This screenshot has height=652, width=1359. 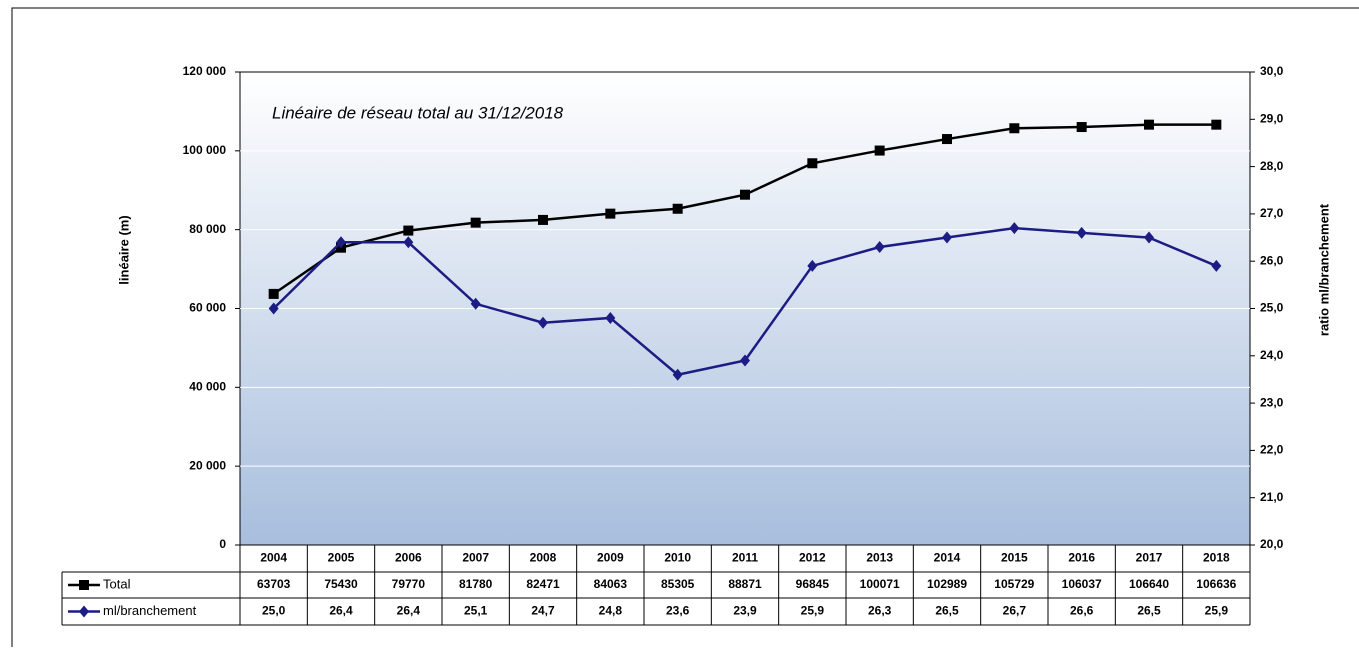 I want to click on table-value: 79770, so click(x=409, y=584).